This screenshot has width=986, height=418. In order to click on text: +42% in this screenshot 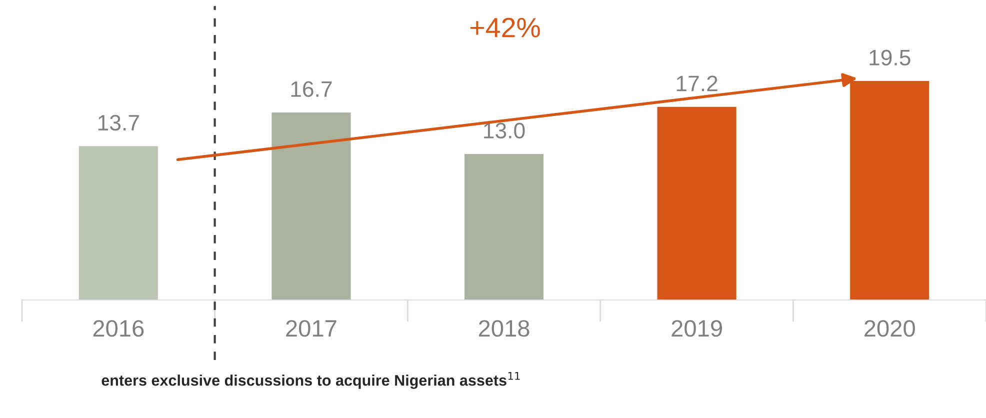, I will do `click(505, 28)`.